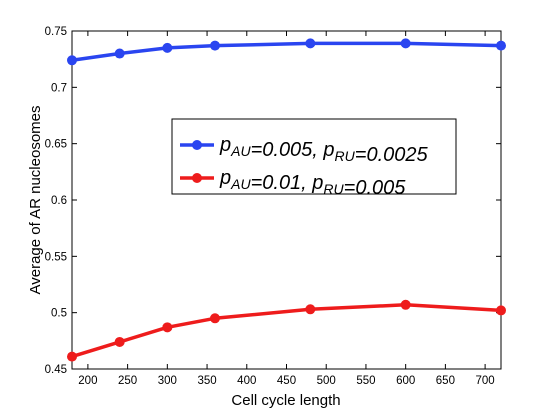 This screenshot has width=554, height=417. I want to click on x-tick-label: 250, so click(127, 381).